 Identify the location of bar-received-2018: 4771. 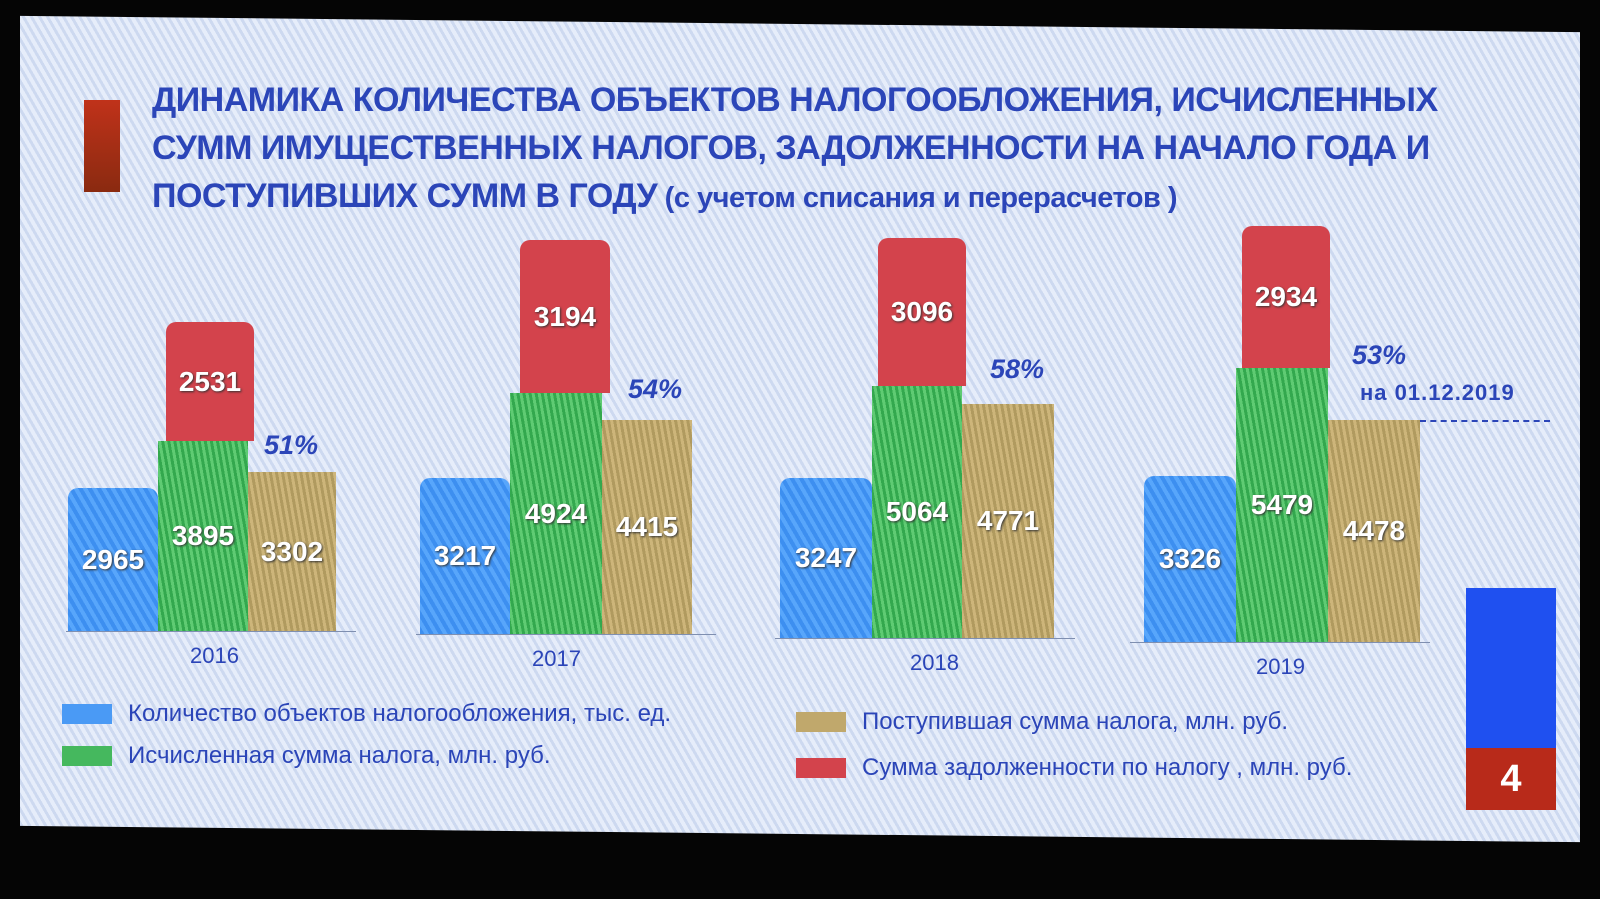
(1008, 521).